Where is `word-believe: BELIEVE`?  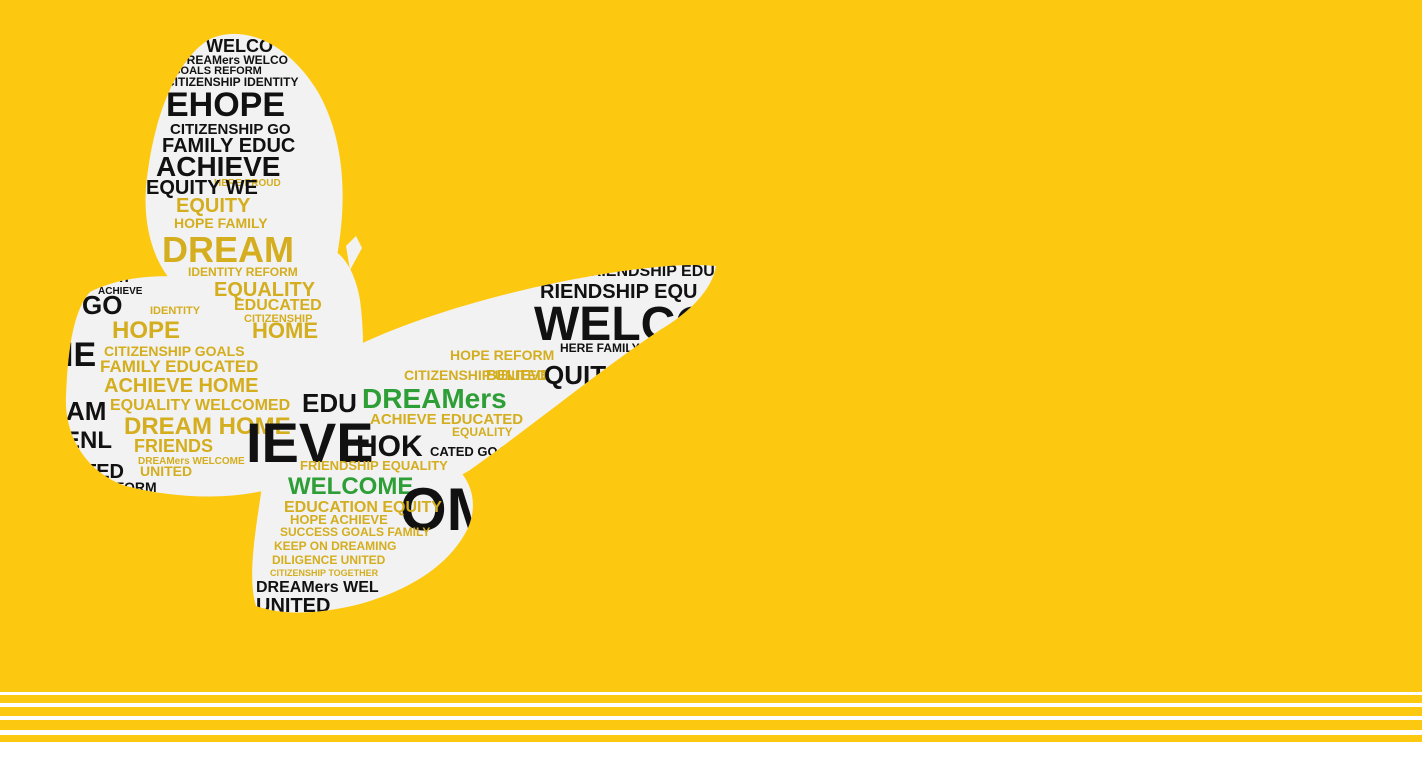
word-believe: BELIEVE is located at coordinates (518, 375).